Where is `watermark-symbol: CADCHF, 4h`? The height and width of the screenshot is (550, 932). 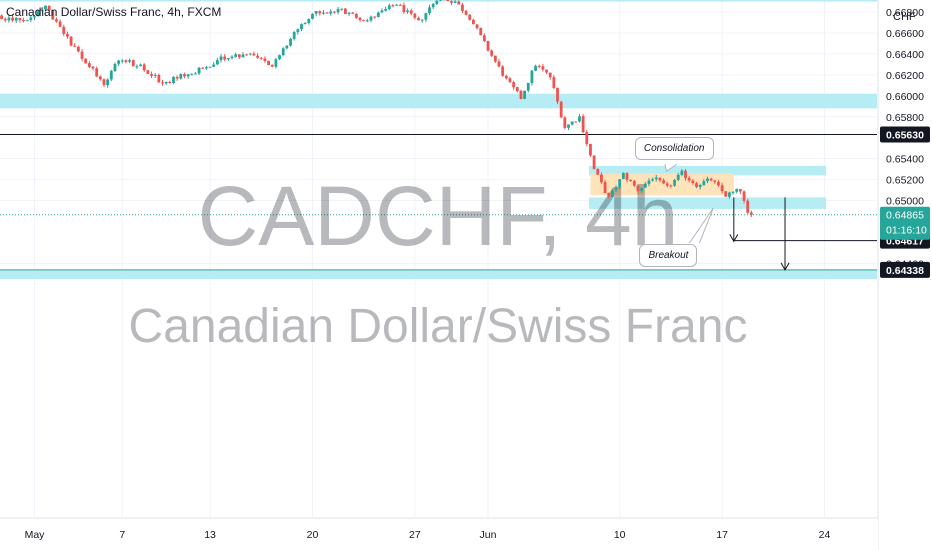
watermark-symbol: CADCHF, 4h is located at coordinates (438, 216).